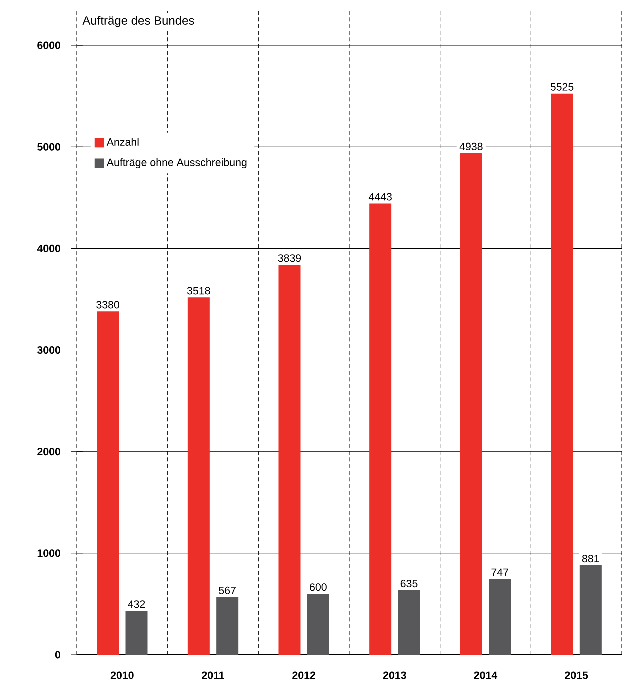  What do you see at coordinates (49, 147) in the screenshot?
I see `y-tick-label: 5000` at bounding box center [49, 147].